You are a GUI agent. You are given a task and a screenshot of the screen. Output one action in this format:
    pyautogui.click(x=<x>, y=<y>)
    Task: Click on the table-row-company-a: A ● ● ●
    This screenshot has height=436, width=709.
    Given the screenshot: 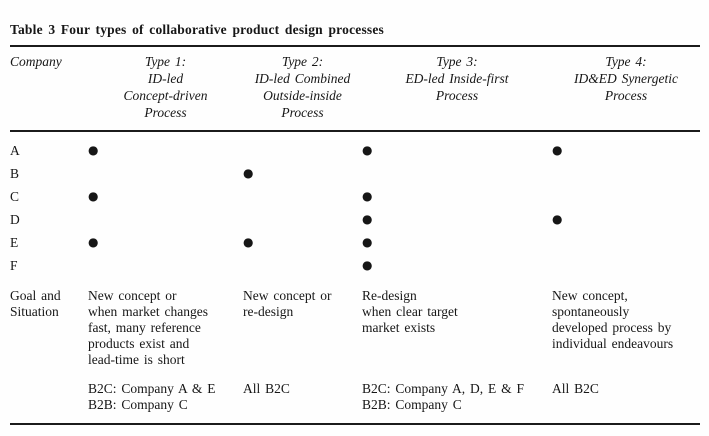 What is the action you would take?
    pyautogui.click(x=355, y=146)
    